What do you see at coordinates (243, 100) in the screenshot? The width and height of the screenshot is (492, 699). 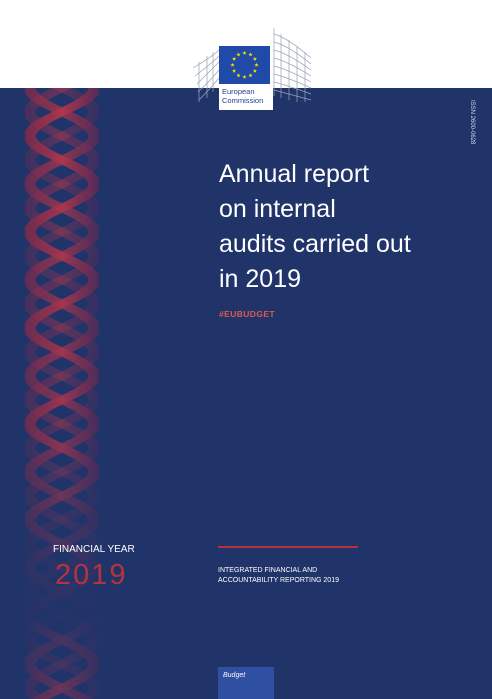 I see `logo-word-commission: Commission` at bounding box center [243, 100].